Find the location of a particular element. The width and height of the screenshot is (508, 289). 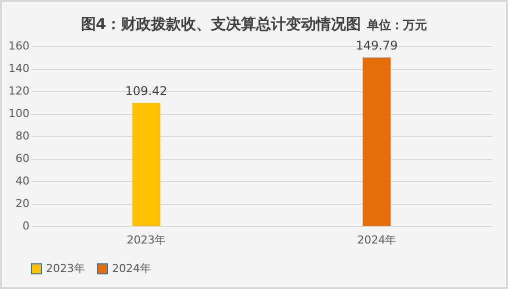

y-tick-label: 140 is located at coordinates (19, 68).